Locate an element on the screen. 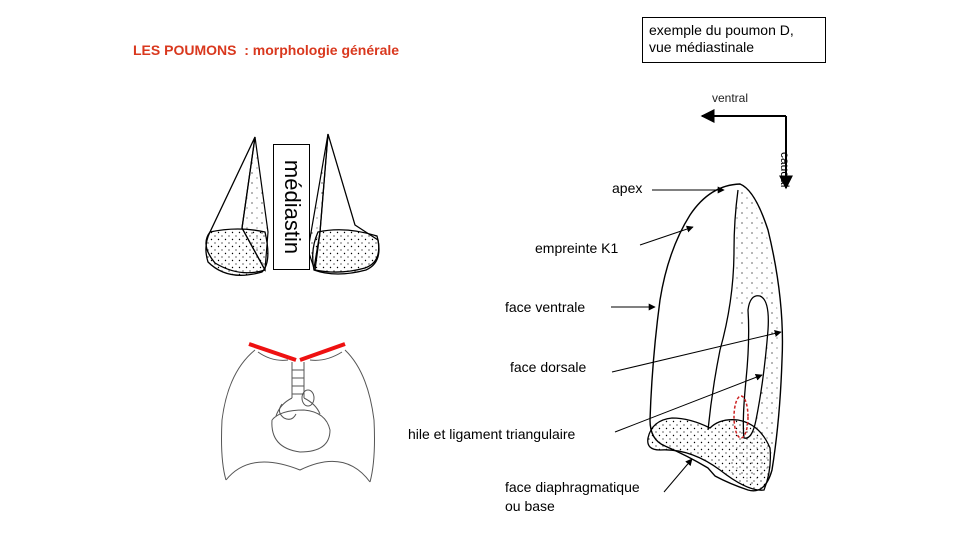 The image size is (960, 540). apex-label: apex is located at coordinates (627, 188).